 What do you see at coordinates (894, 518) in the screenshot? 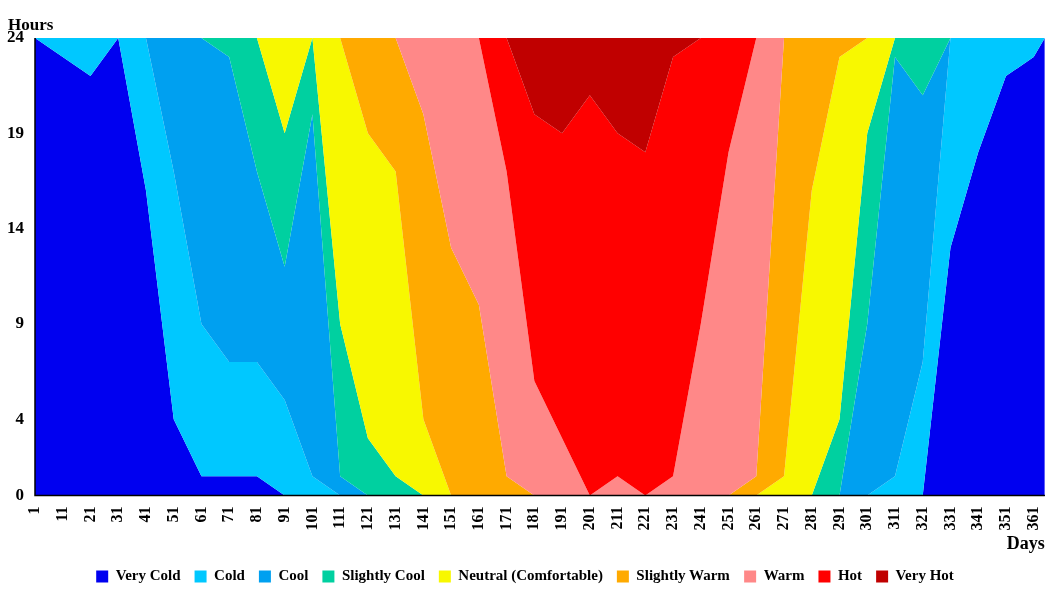
I see `x-tick-label: 311` at bounding box center [894, 518].